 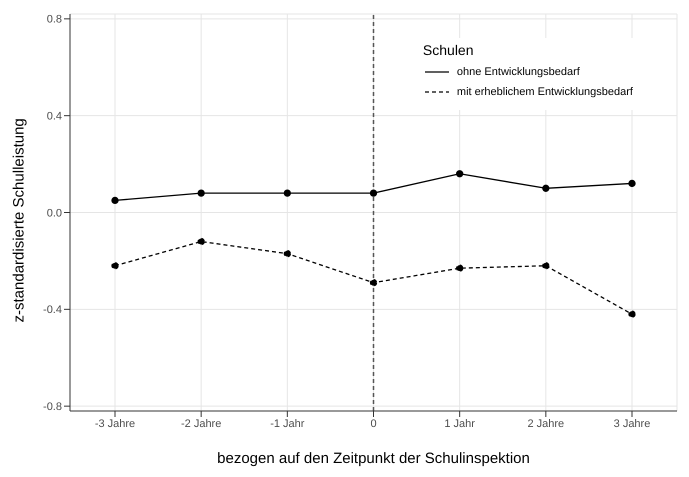 I want to click on x-tick-label: 1 Jahr, so click(x=460, y=424).